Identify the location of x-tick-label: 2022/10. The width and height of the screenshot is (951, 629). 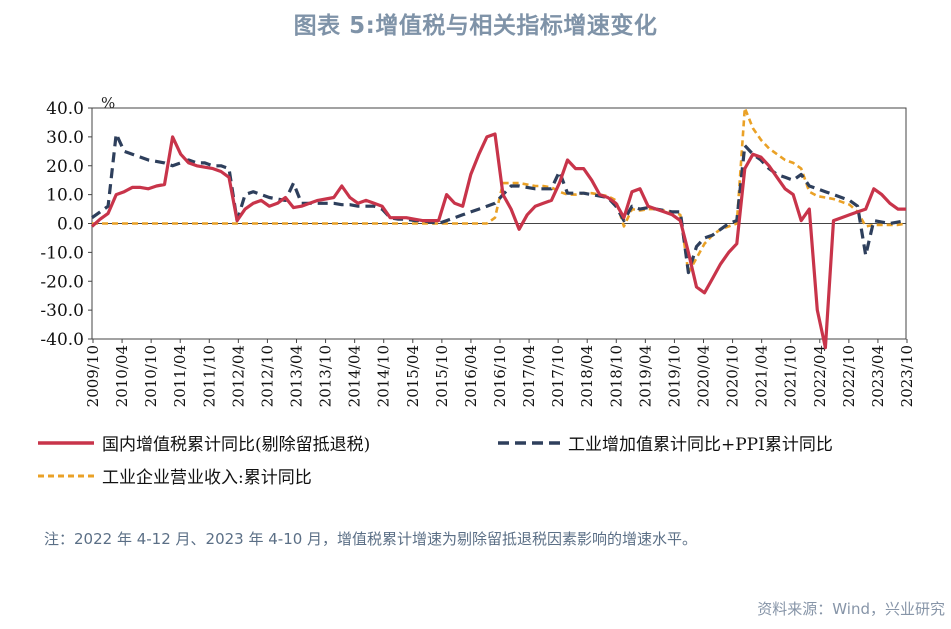
(849, 376).